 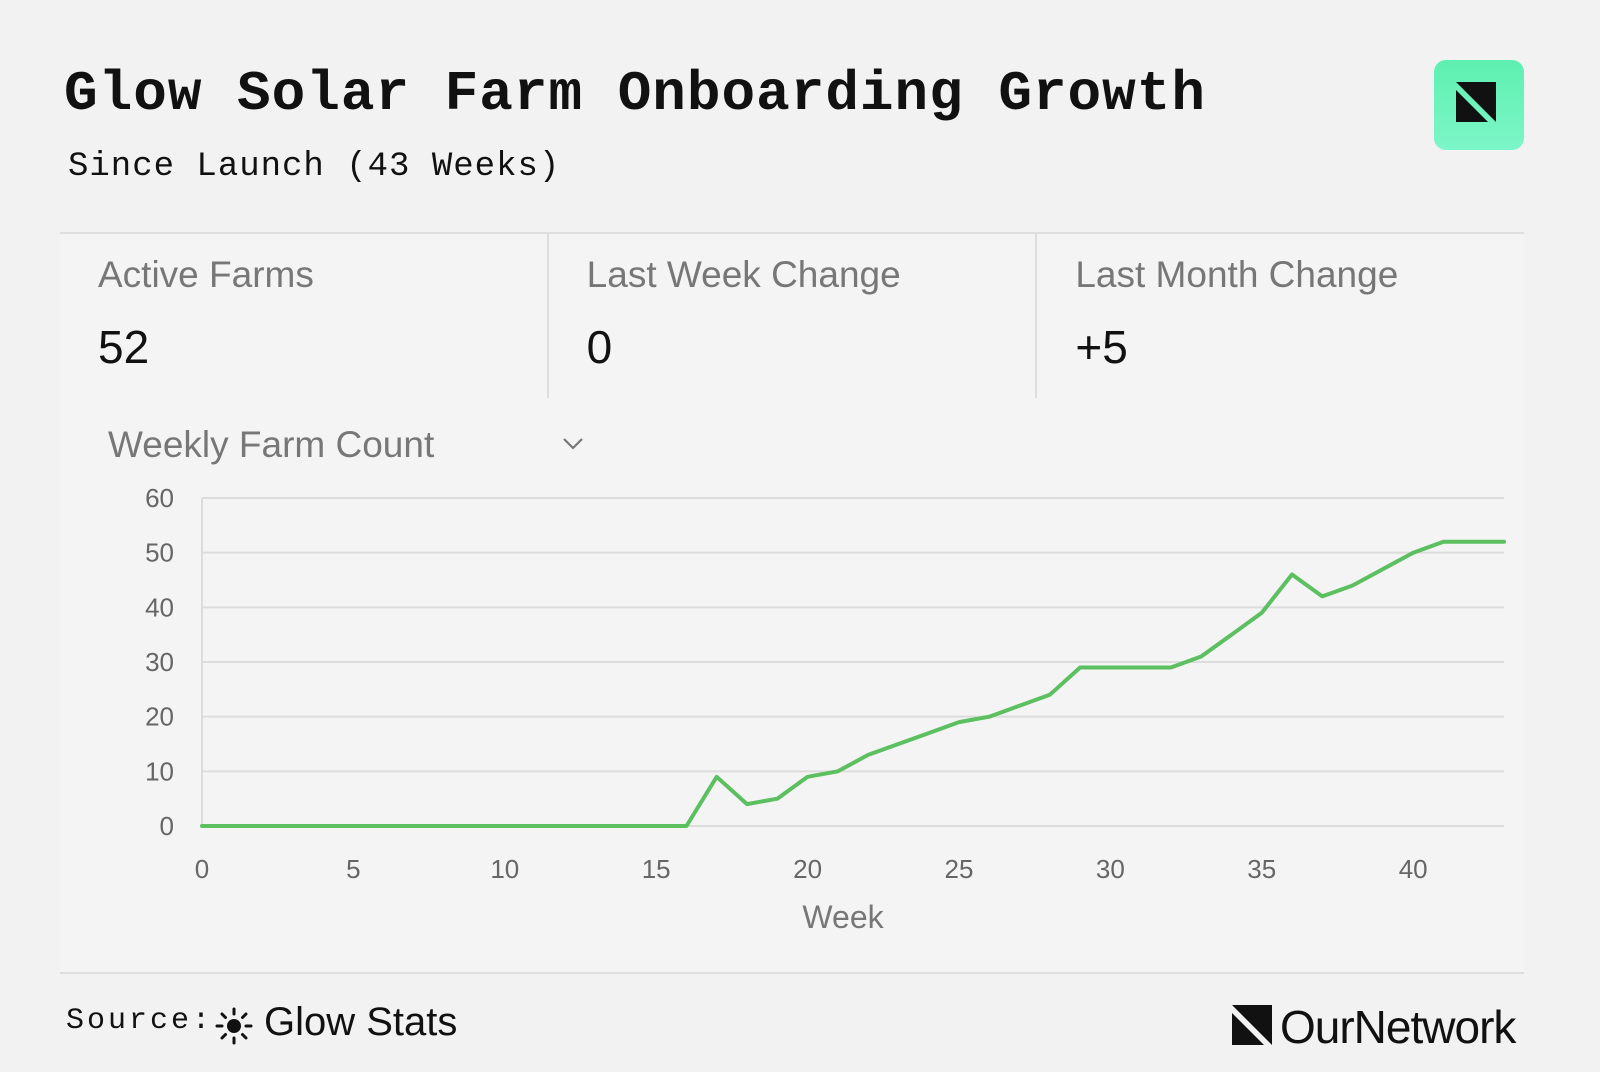 What do you see at coordinates (599, 347) in the screenshot?
I see `stat-value: 0` at bounding box center [599, 347].